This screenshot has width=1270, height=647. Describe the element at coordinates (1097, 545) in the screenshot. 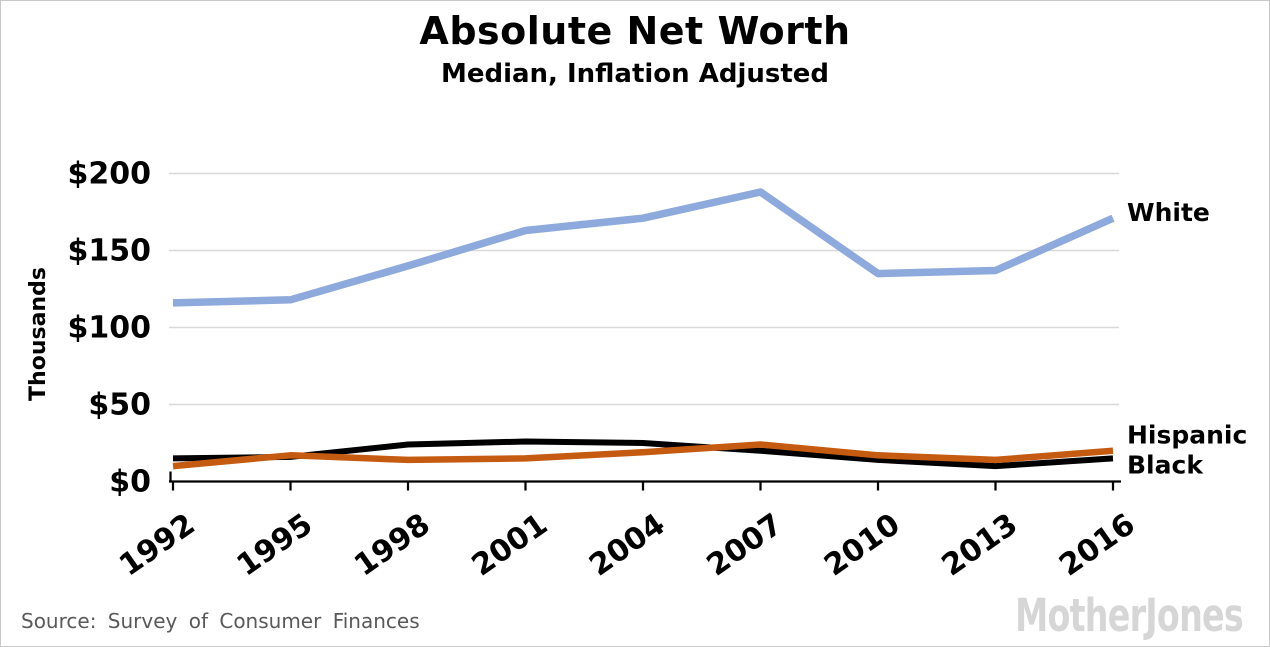

I see `x-tick-label: 2016` at that location.